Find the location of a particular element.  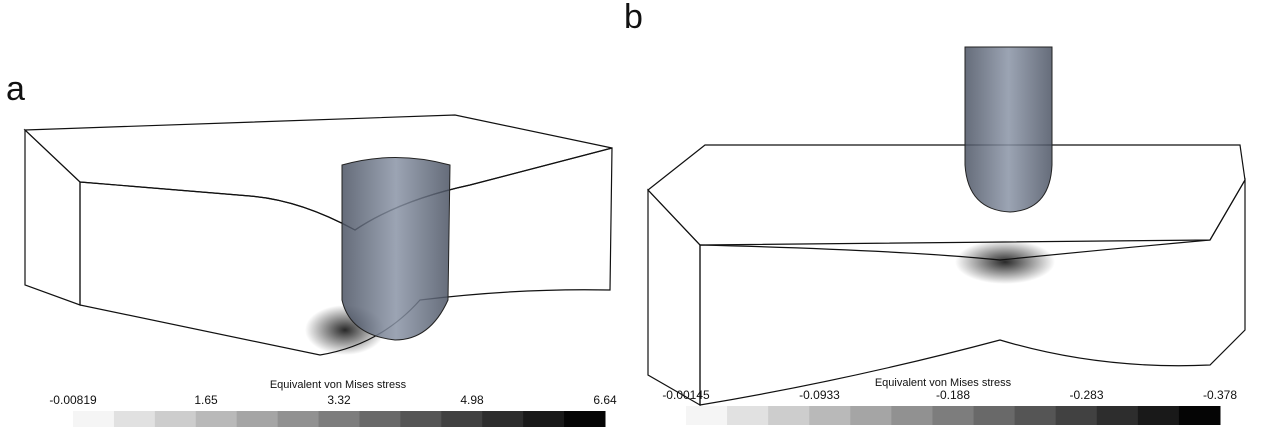

stress-hotspot is located at coordinates (1005, 262).